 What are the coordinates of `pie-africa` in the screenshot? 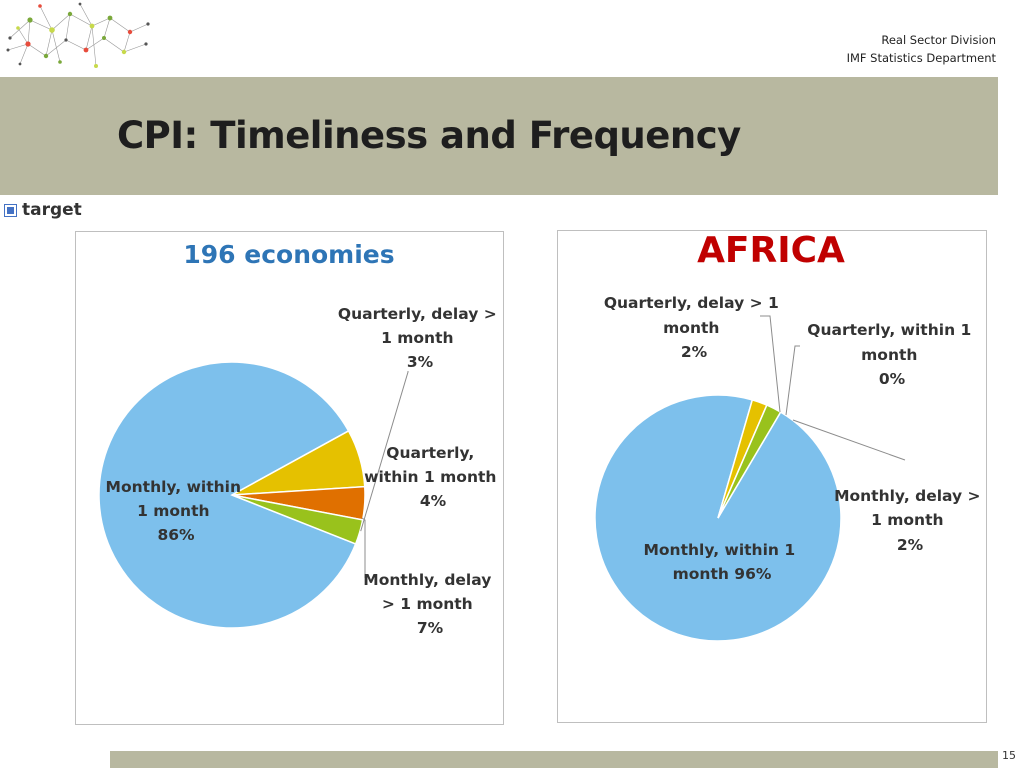 It's located at (718, 518).